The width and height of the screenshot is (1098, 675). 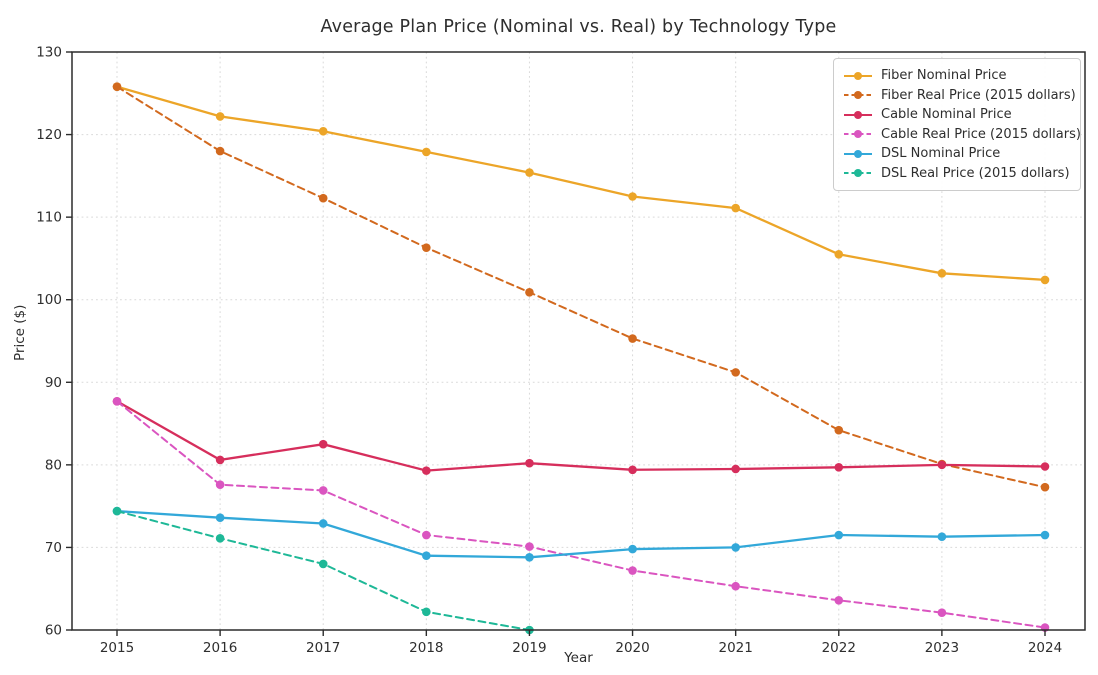 What do you see at coordinates (49, 53) in the screenshot?
I see `y-tick-label: 130` at bounding box center [49, 53].